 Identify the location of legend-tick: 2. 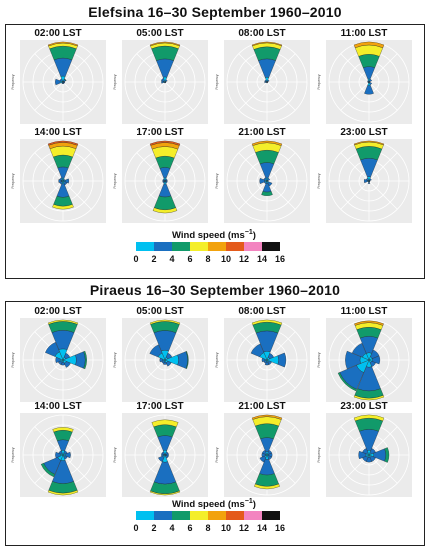
(154, 528).